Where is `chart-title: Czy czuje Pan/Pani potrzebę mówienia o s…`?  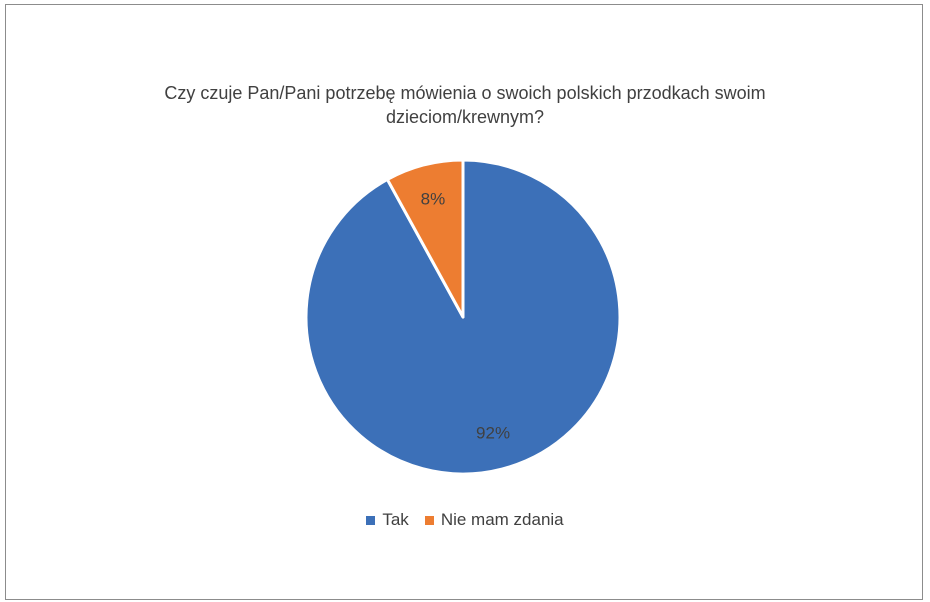 chart-title: Czy czuje Pan/Pani potrzebę mówienia o s… is located at coordinates (465, 105).